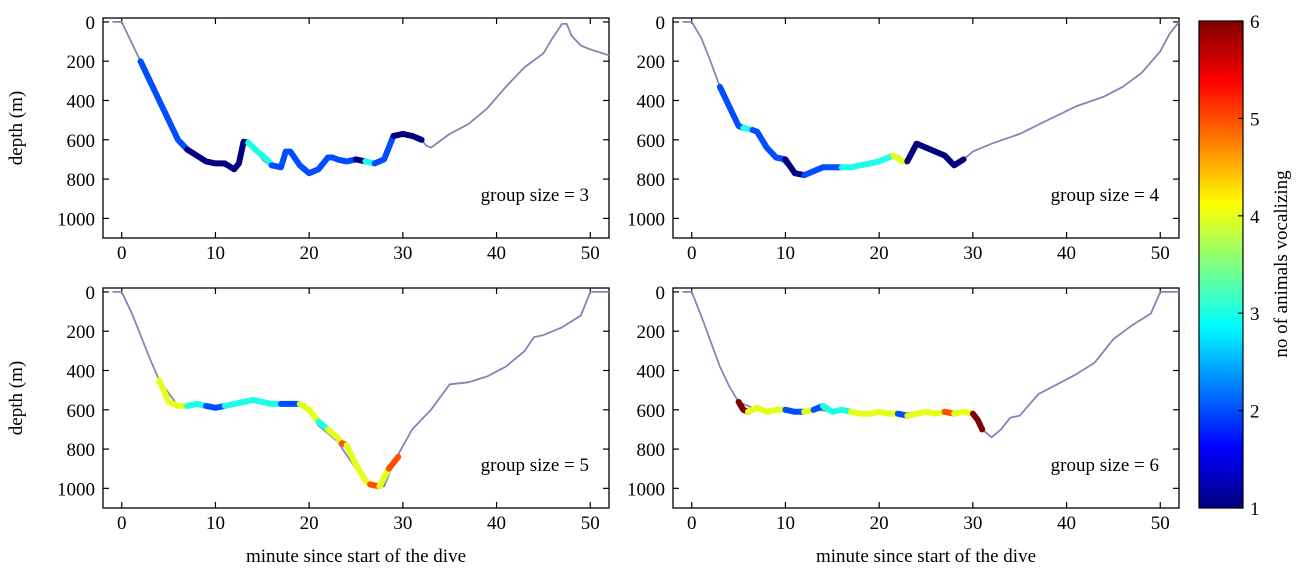  What do you see at coordinates (1281, 264) in the screenshot?
I see `colorbar-label: no of animals vocalizing` at bounding box center [1281, 264].